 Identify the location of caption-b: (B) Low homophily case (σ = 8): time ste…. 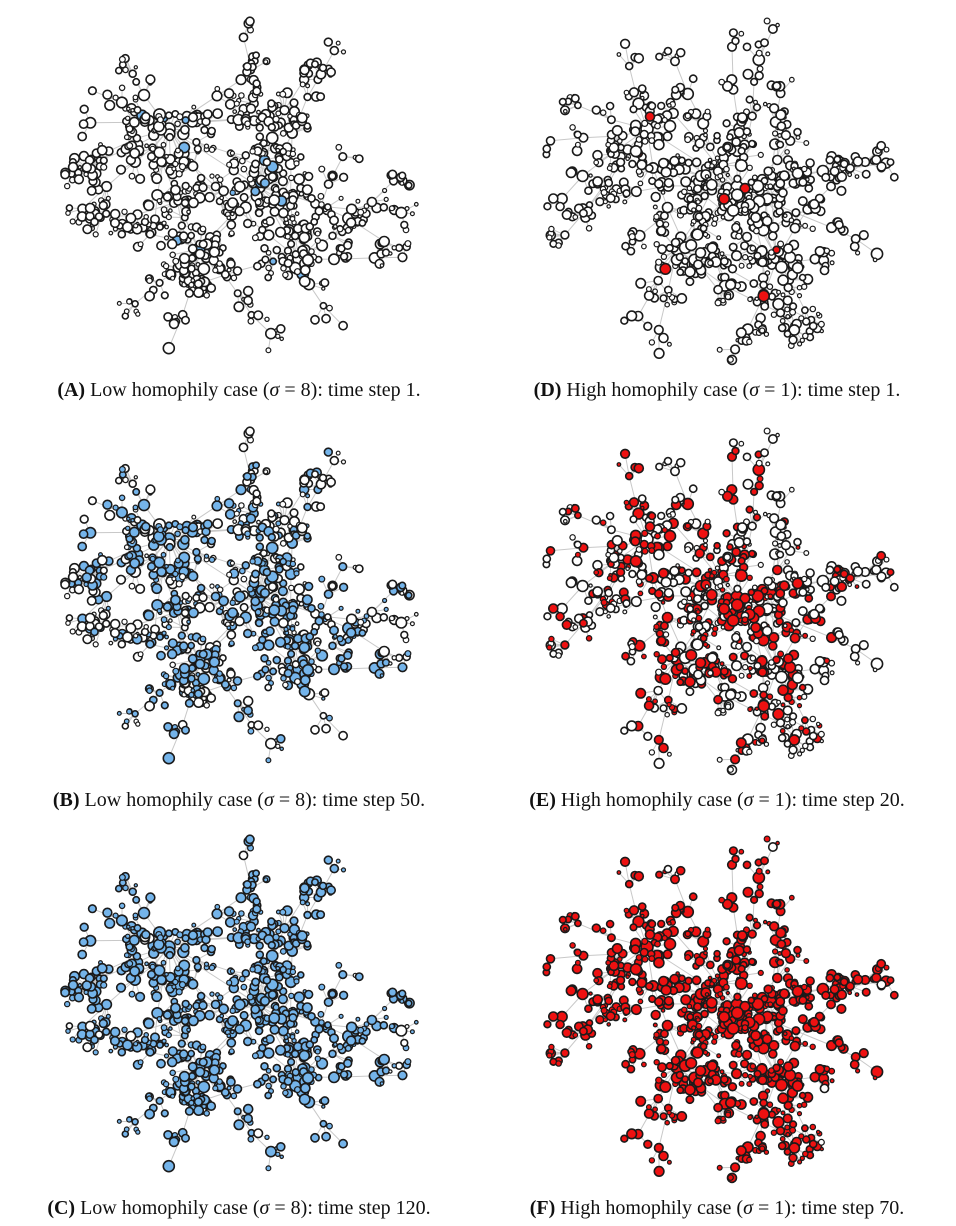
(239, 800).